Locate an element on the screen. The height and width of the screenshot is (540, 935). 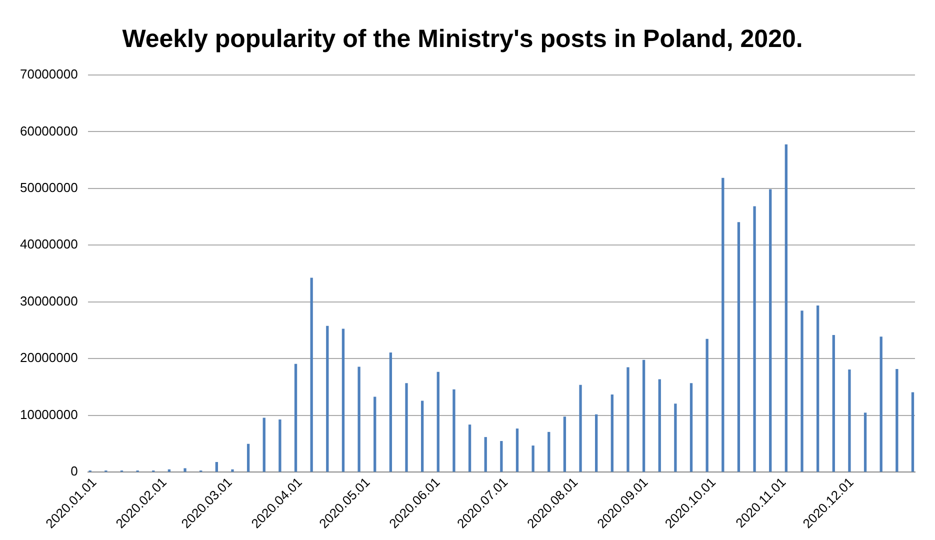
y-tick-label: 70000000 is located at coordinates (49, 74).